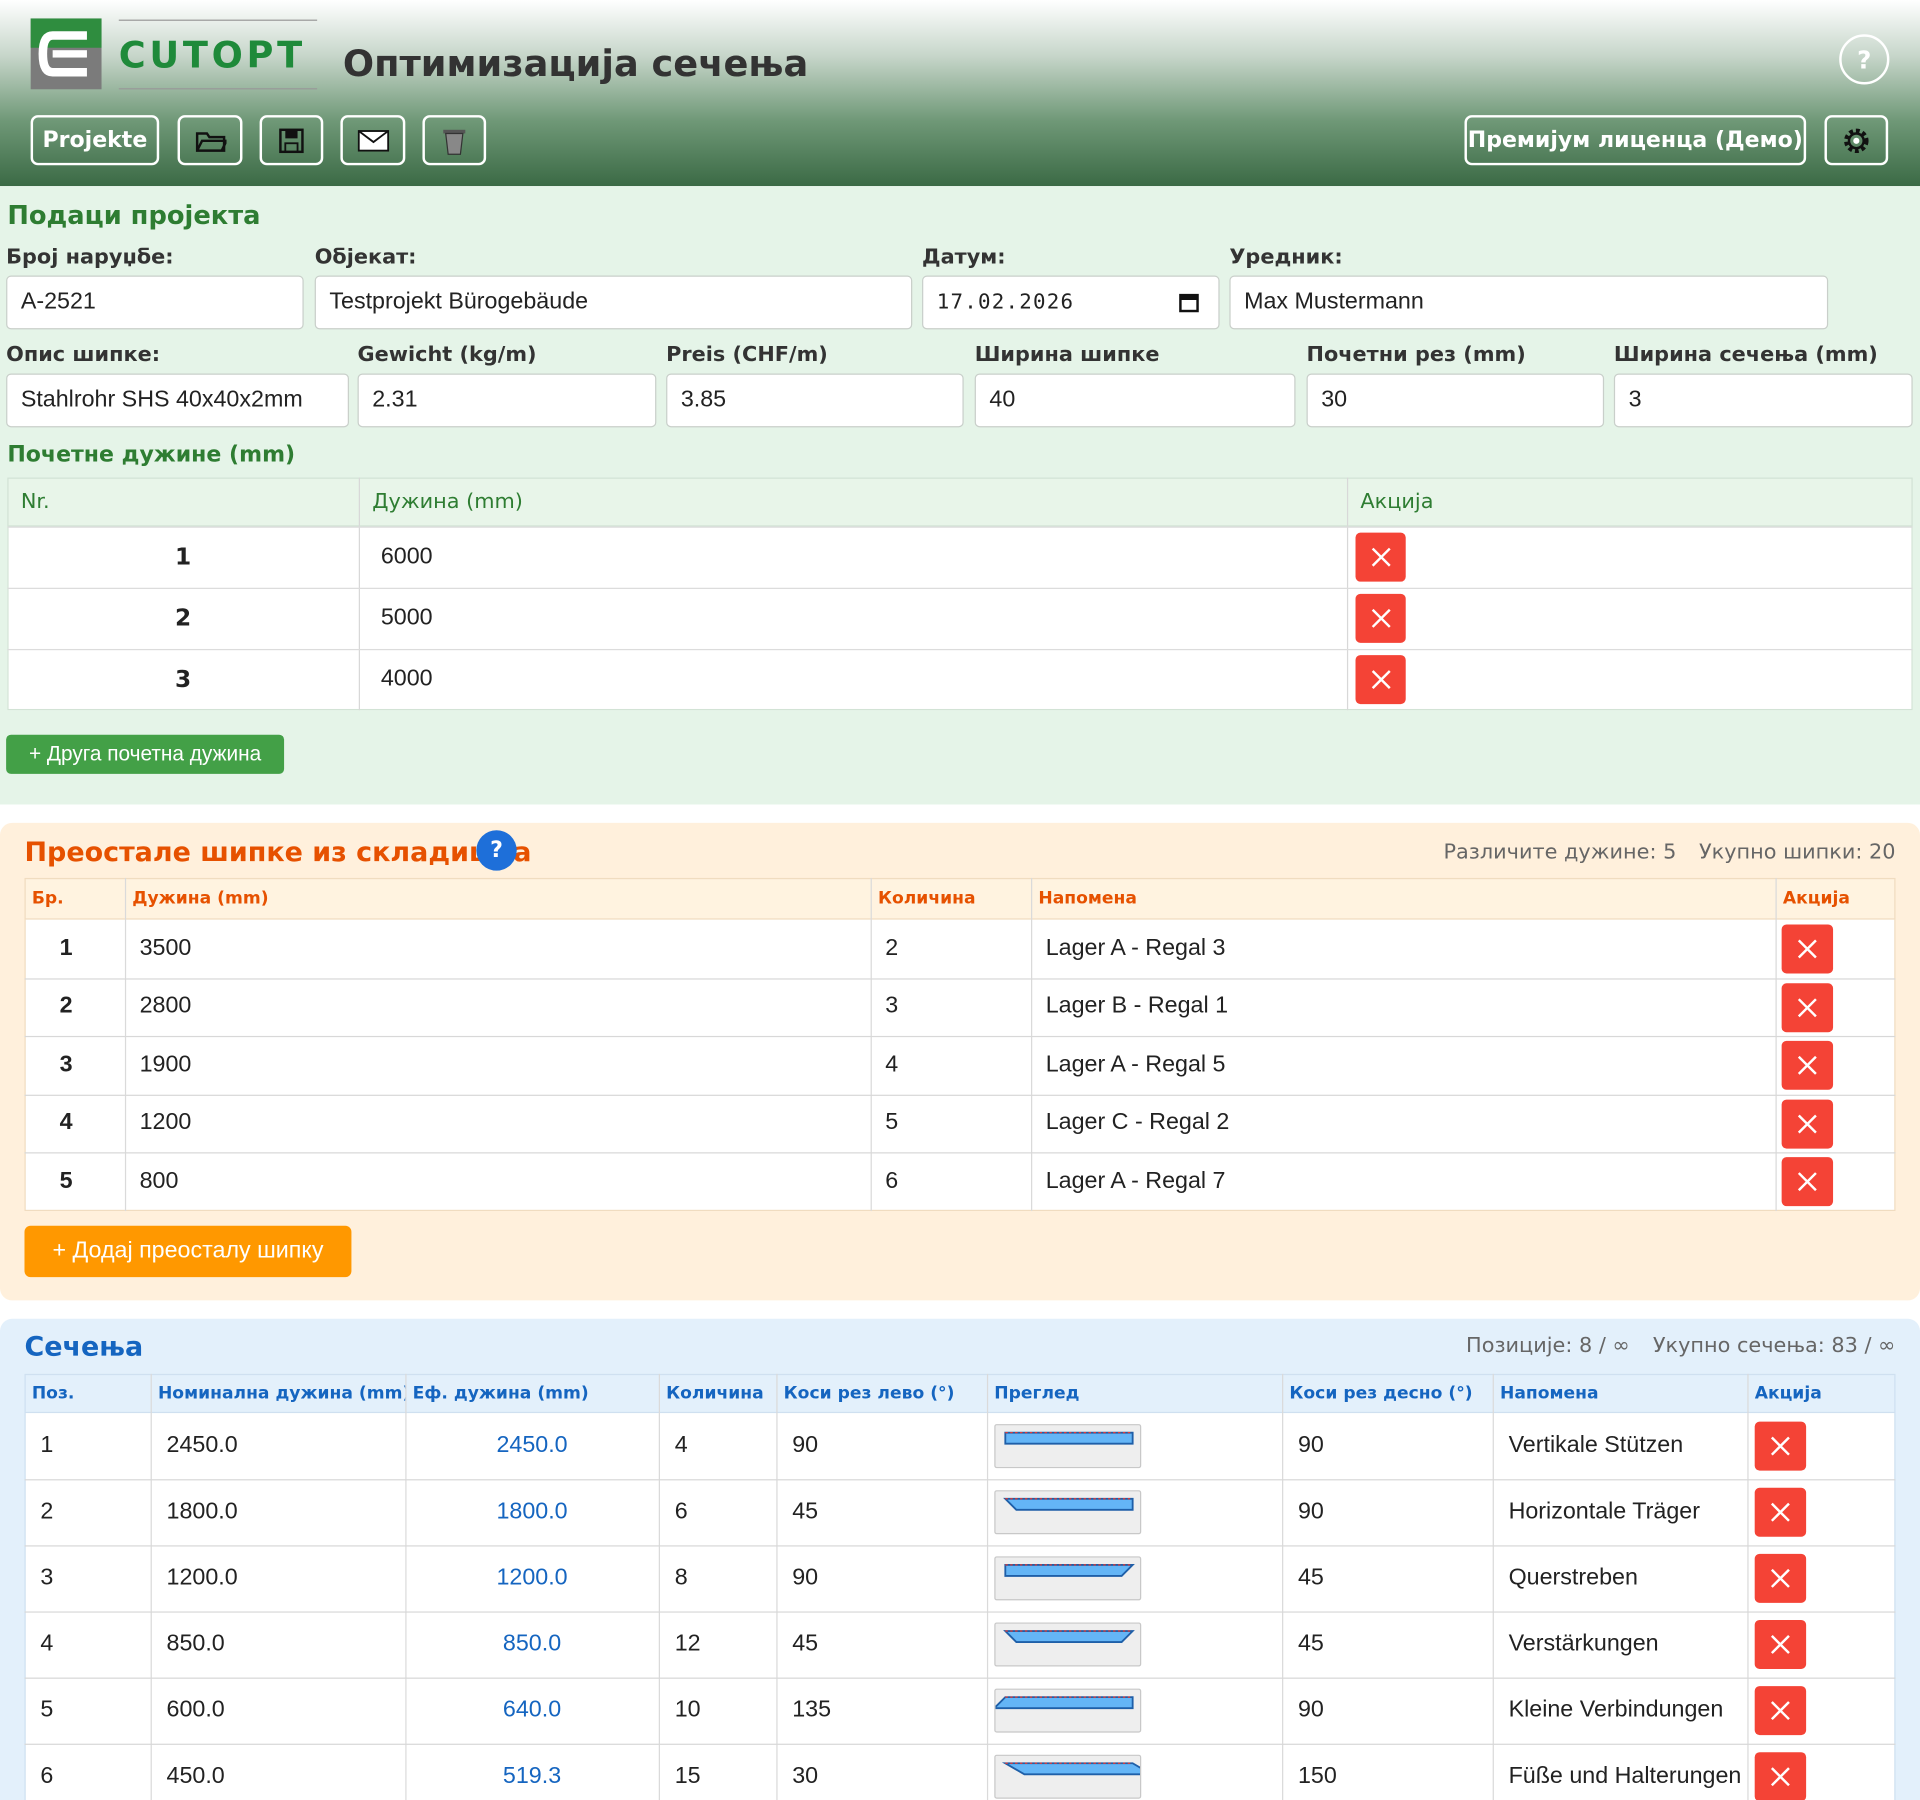 The height and width of the screenshot is (1800, 1920). I want to click on cell-nr: 5, so click(66, 1180).